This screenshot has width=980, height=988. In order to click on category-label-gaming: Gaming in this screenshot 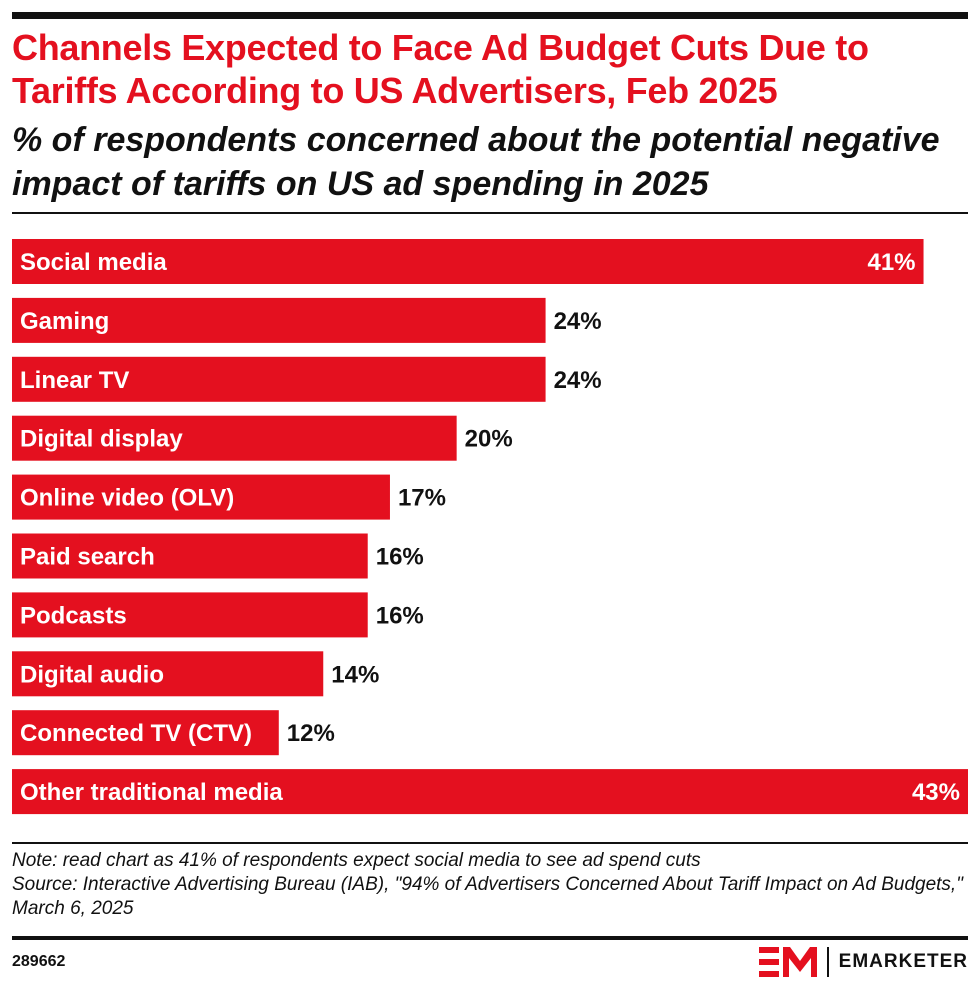, I will do `click(64, 321)`.